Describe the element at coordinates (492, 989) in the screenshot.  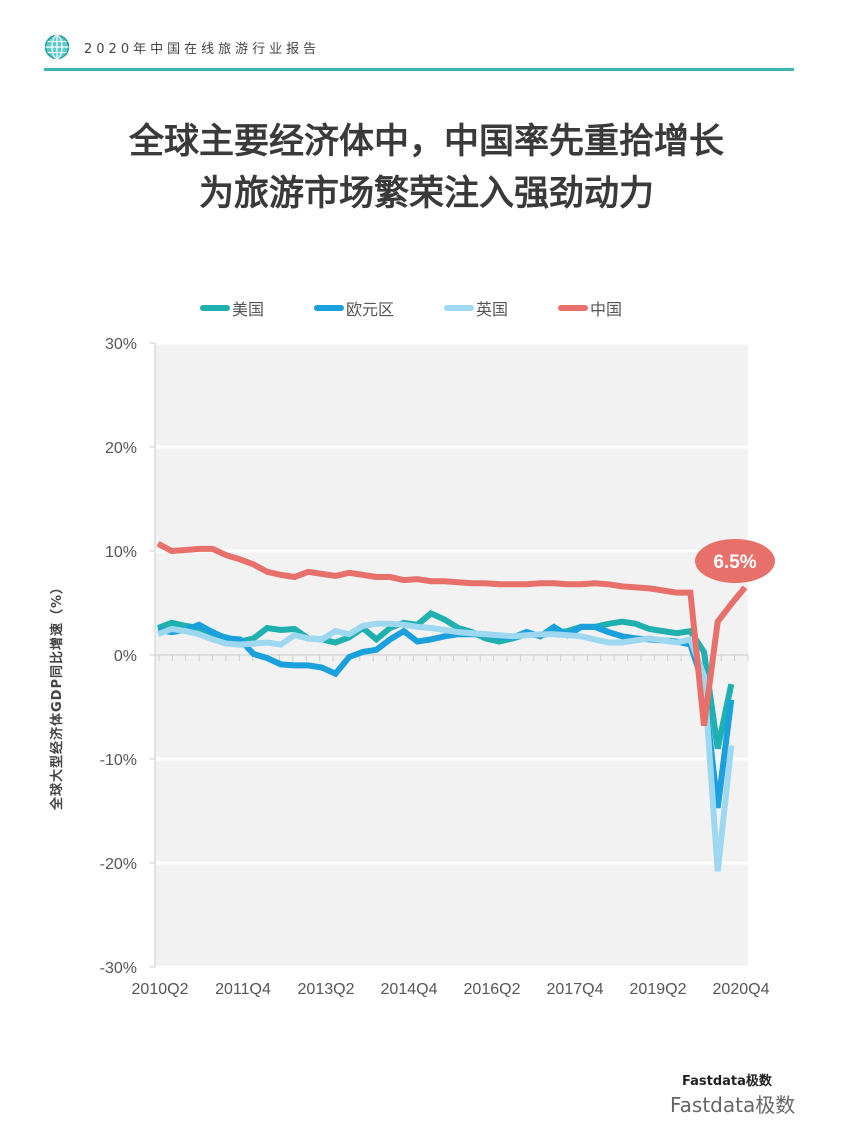
I see `x-tick-label: 2016Q2` at that location.